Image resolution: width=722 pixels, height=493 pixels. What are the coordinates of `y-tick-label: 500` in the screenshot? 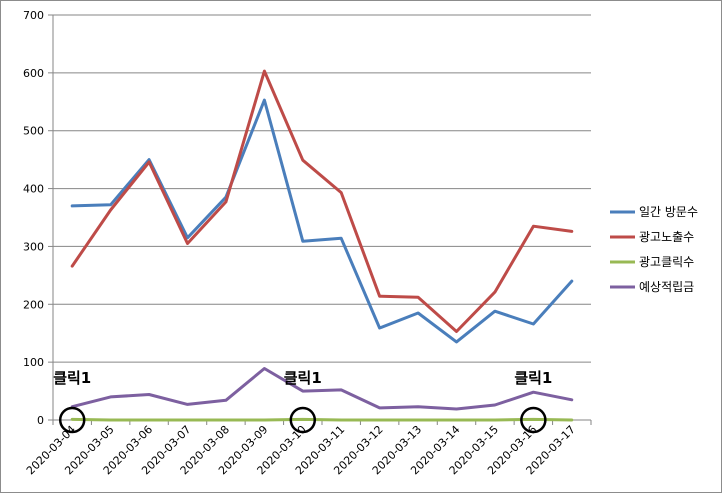 It's located at (33, 131).